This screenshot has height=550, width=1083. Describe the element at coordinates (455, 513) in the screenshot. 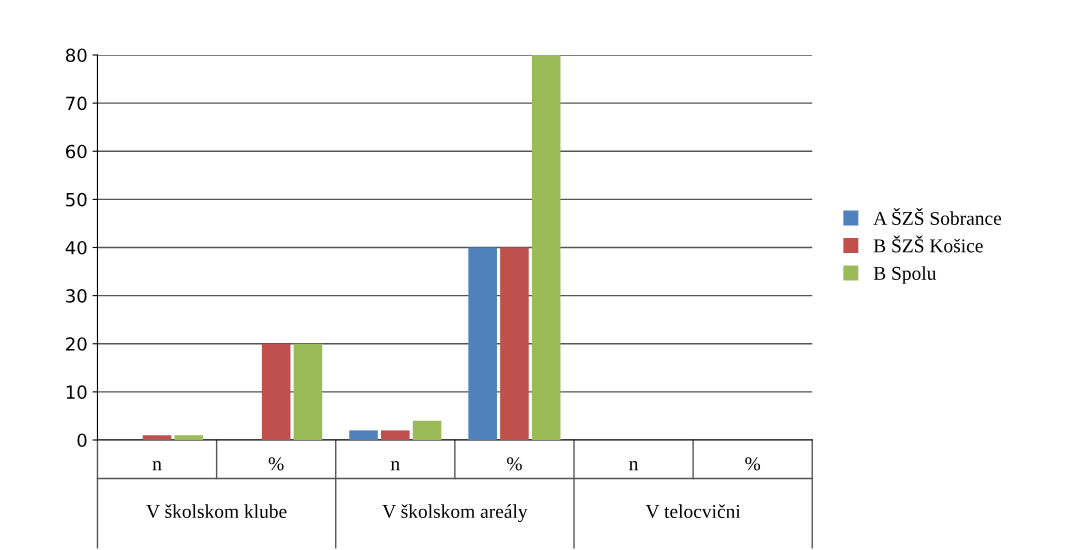

I see `text: V školskom areály` at that location.